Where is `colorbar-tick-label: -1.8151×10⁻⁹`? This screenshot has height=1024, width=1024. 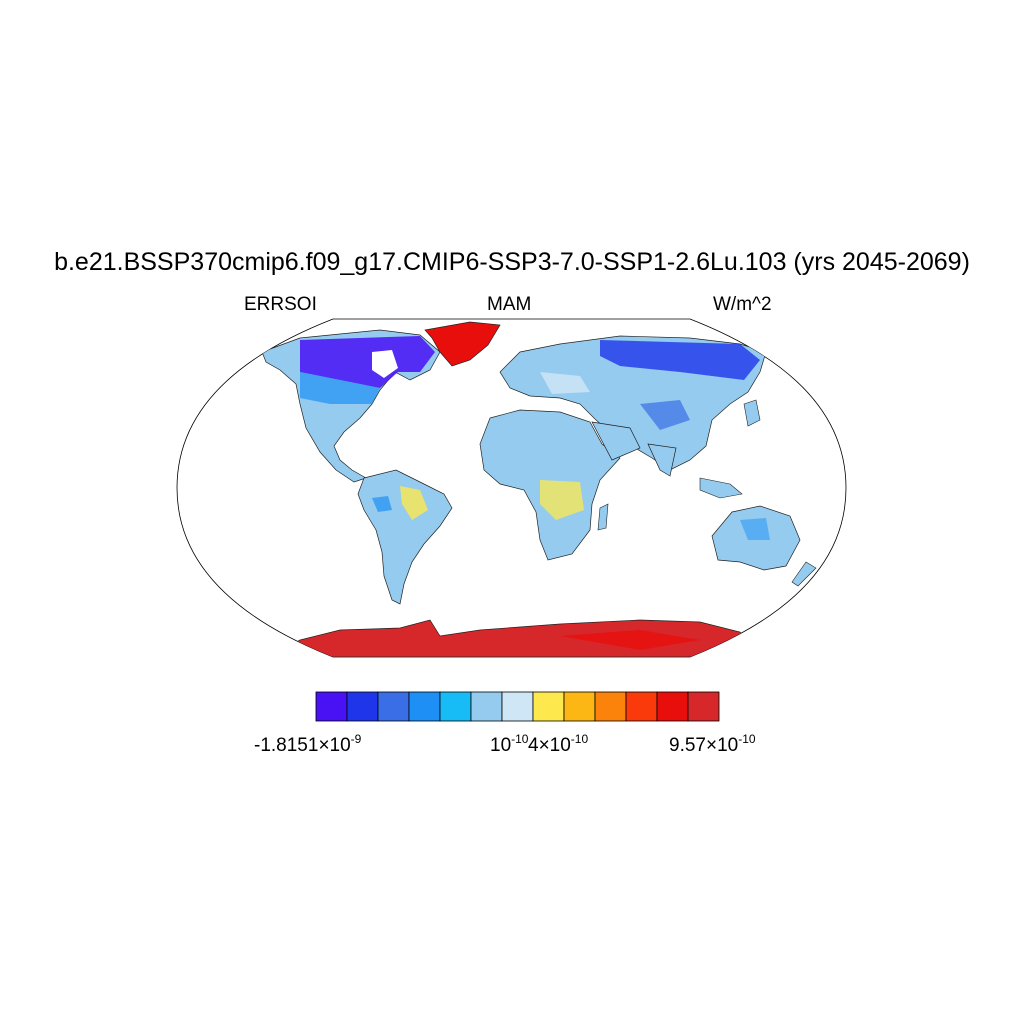 colorbar-tick-label: -1.8151×10⁻⁹ is located at coordinates (308, 744).